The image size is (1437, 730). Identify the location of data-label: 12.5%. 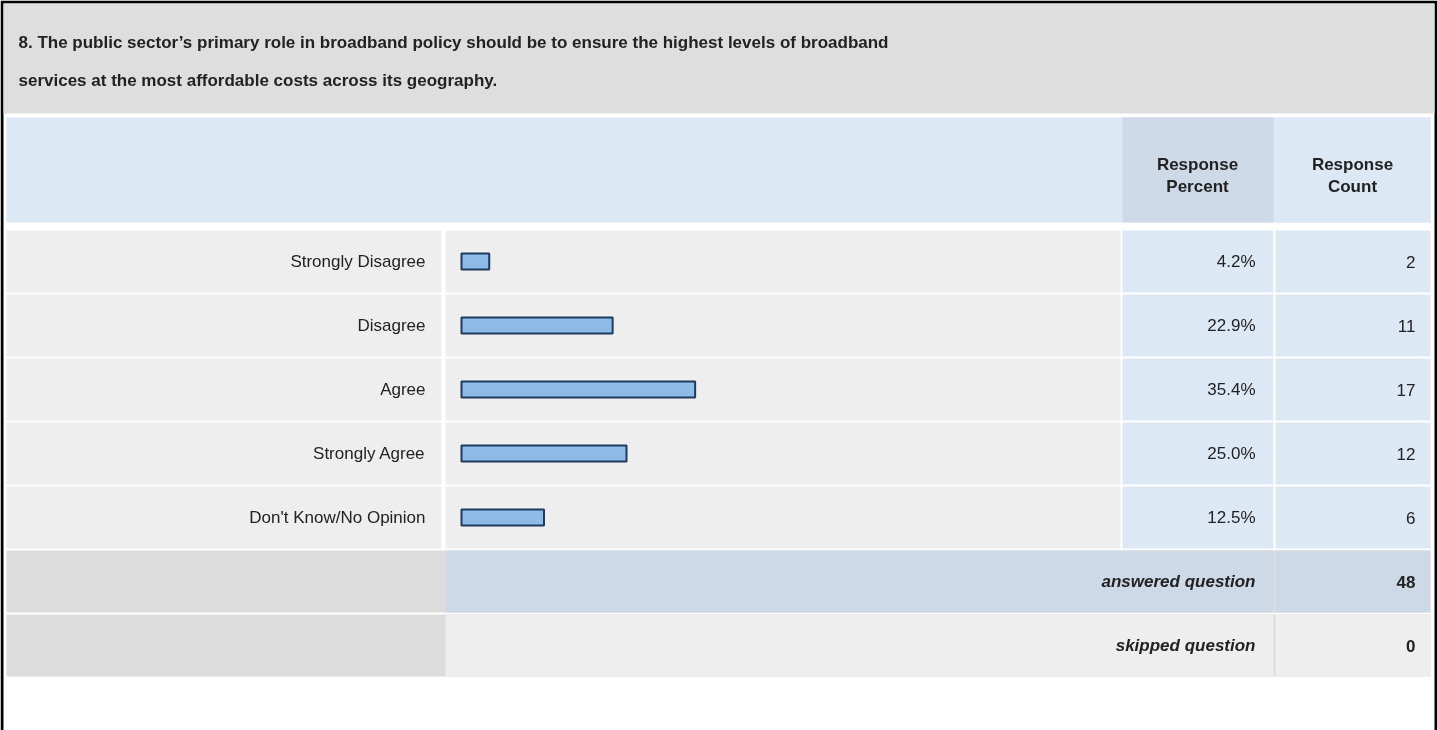
(1231, 517).